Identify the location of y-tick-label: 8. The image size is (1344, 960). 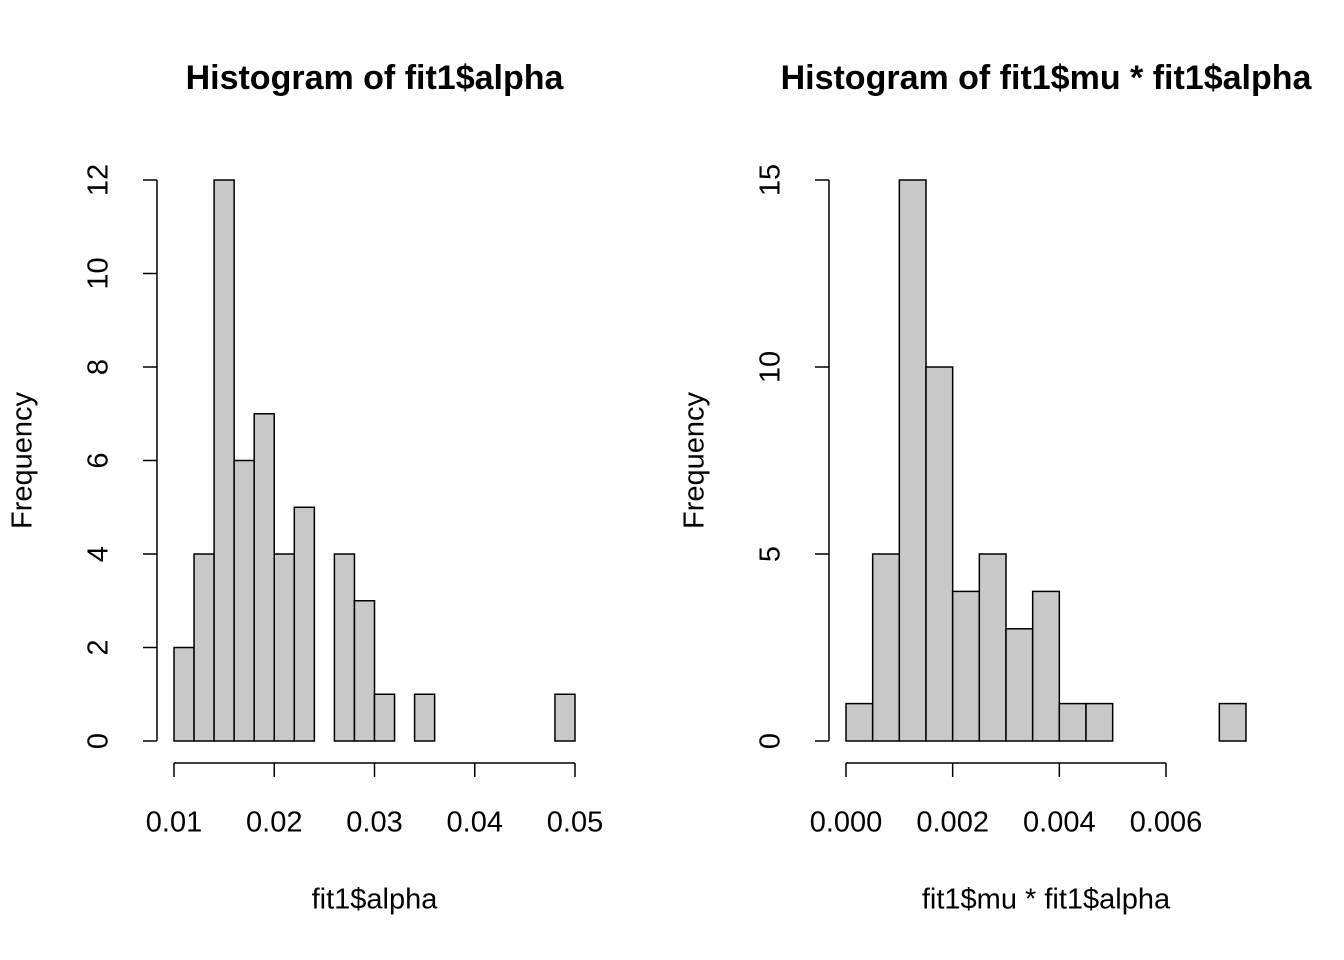
(99, 367).